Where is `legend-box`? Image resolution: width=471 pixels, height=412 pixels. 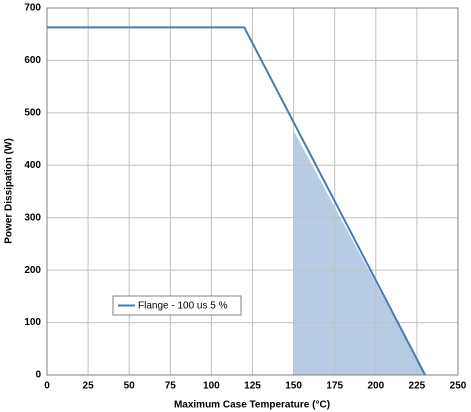 legend-box is located at coordinates (177, 305).